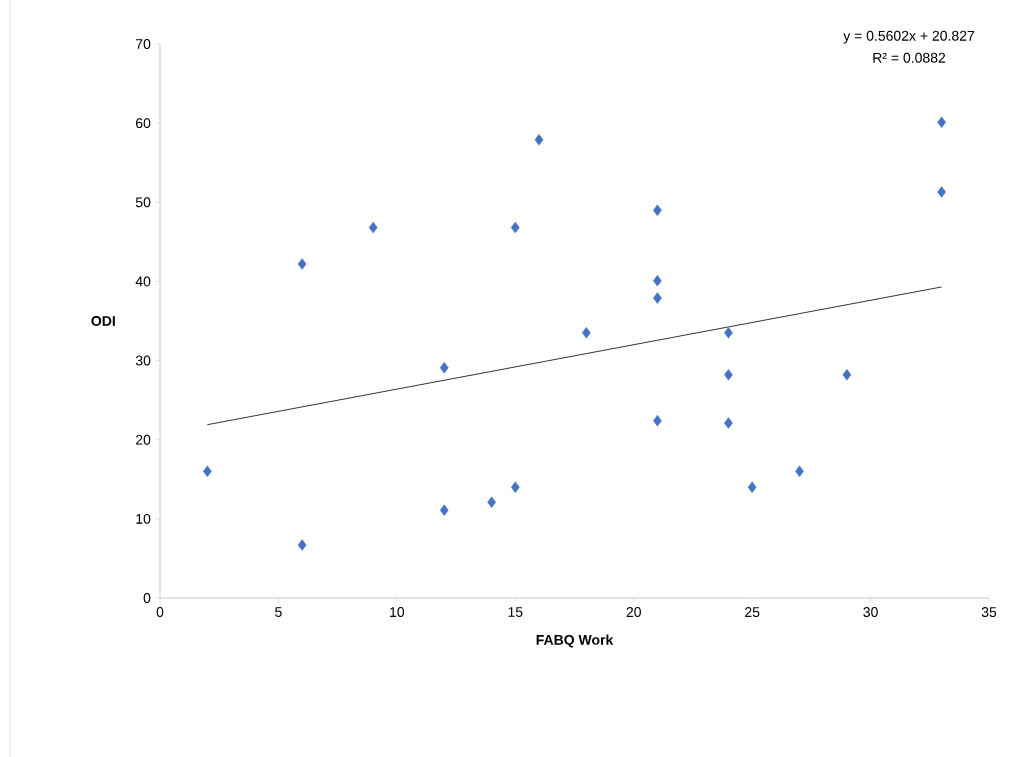  I want to click on x-tick-label: 25, so click(752, 612).